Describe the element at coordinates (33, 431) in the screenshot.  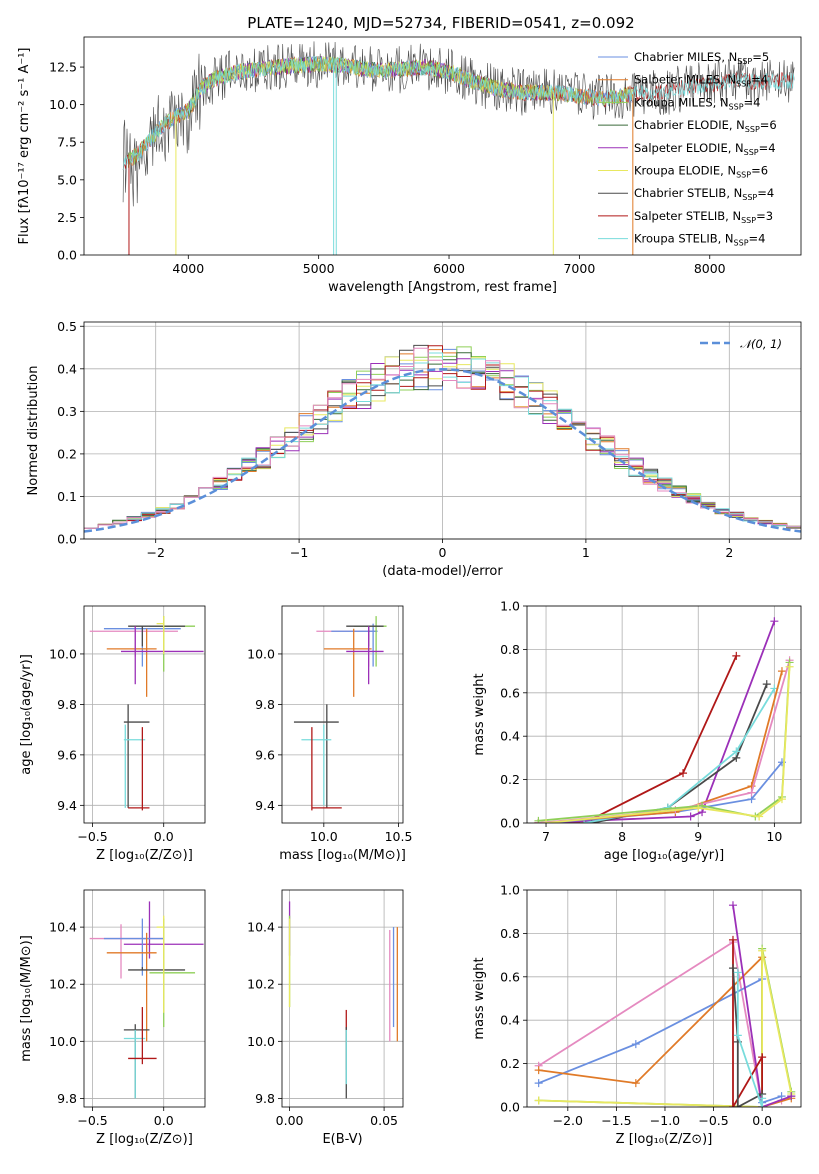
I see `y-axis-label: Normed distribution` at that location.